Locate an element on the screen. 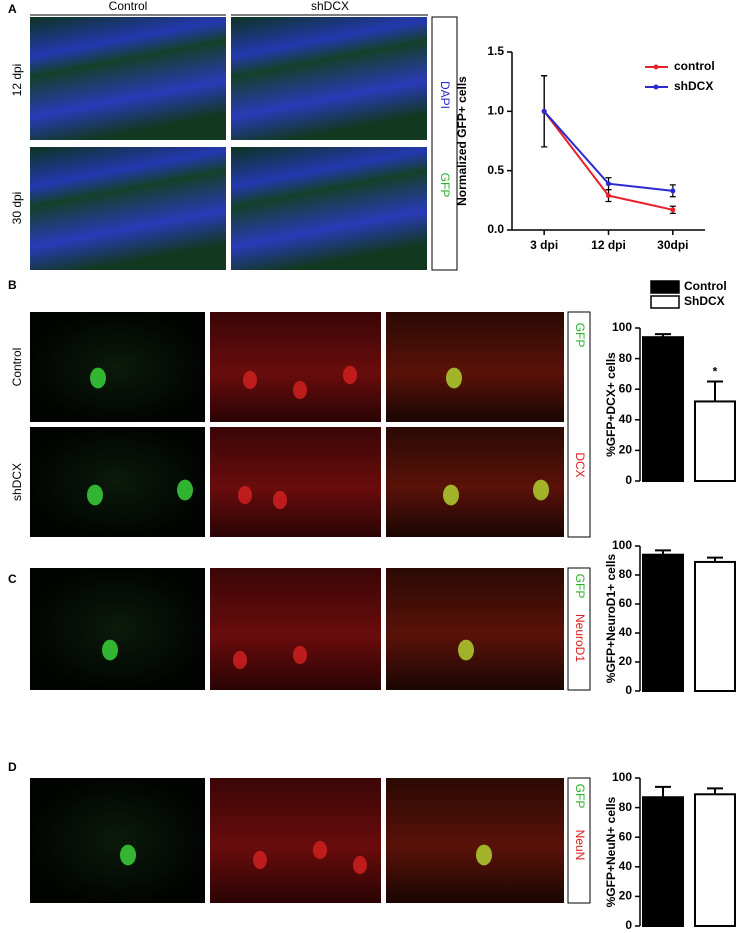  row-label: Control is located at coordinates (17, 367).